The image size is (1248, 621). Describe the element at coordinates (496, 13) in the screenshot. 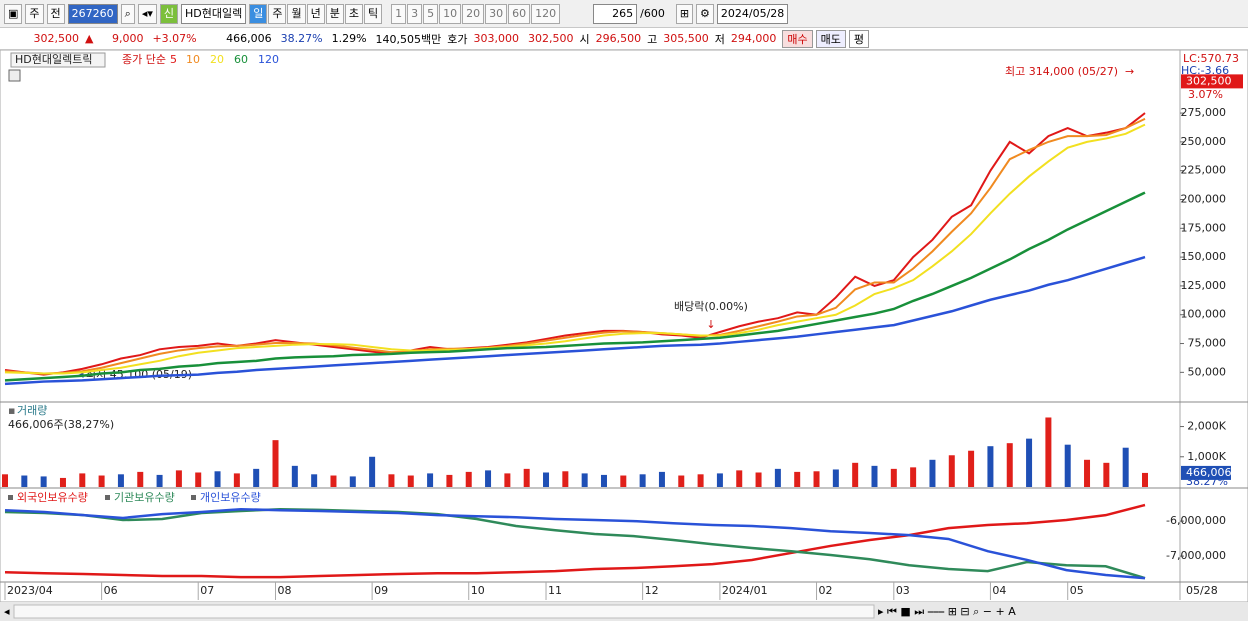

I see `interval-button: 30` at that location.